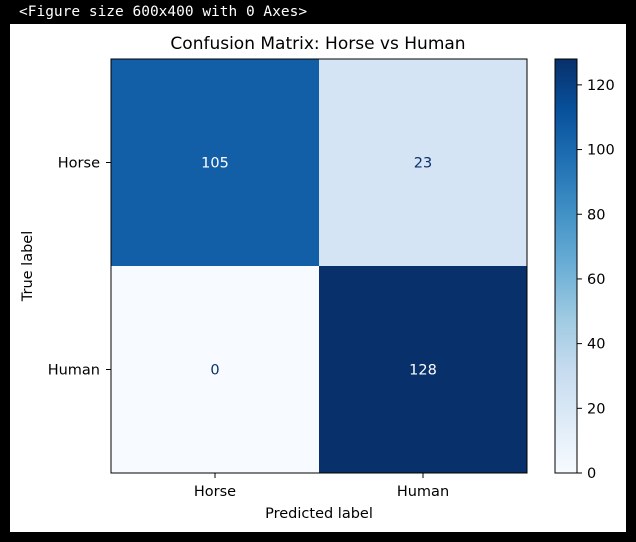 This screenshot has height=542, width=636. Describe the element at coordinates (596, 409) in the screenshot. I see `colorbar-tick-label: 20` at that location.